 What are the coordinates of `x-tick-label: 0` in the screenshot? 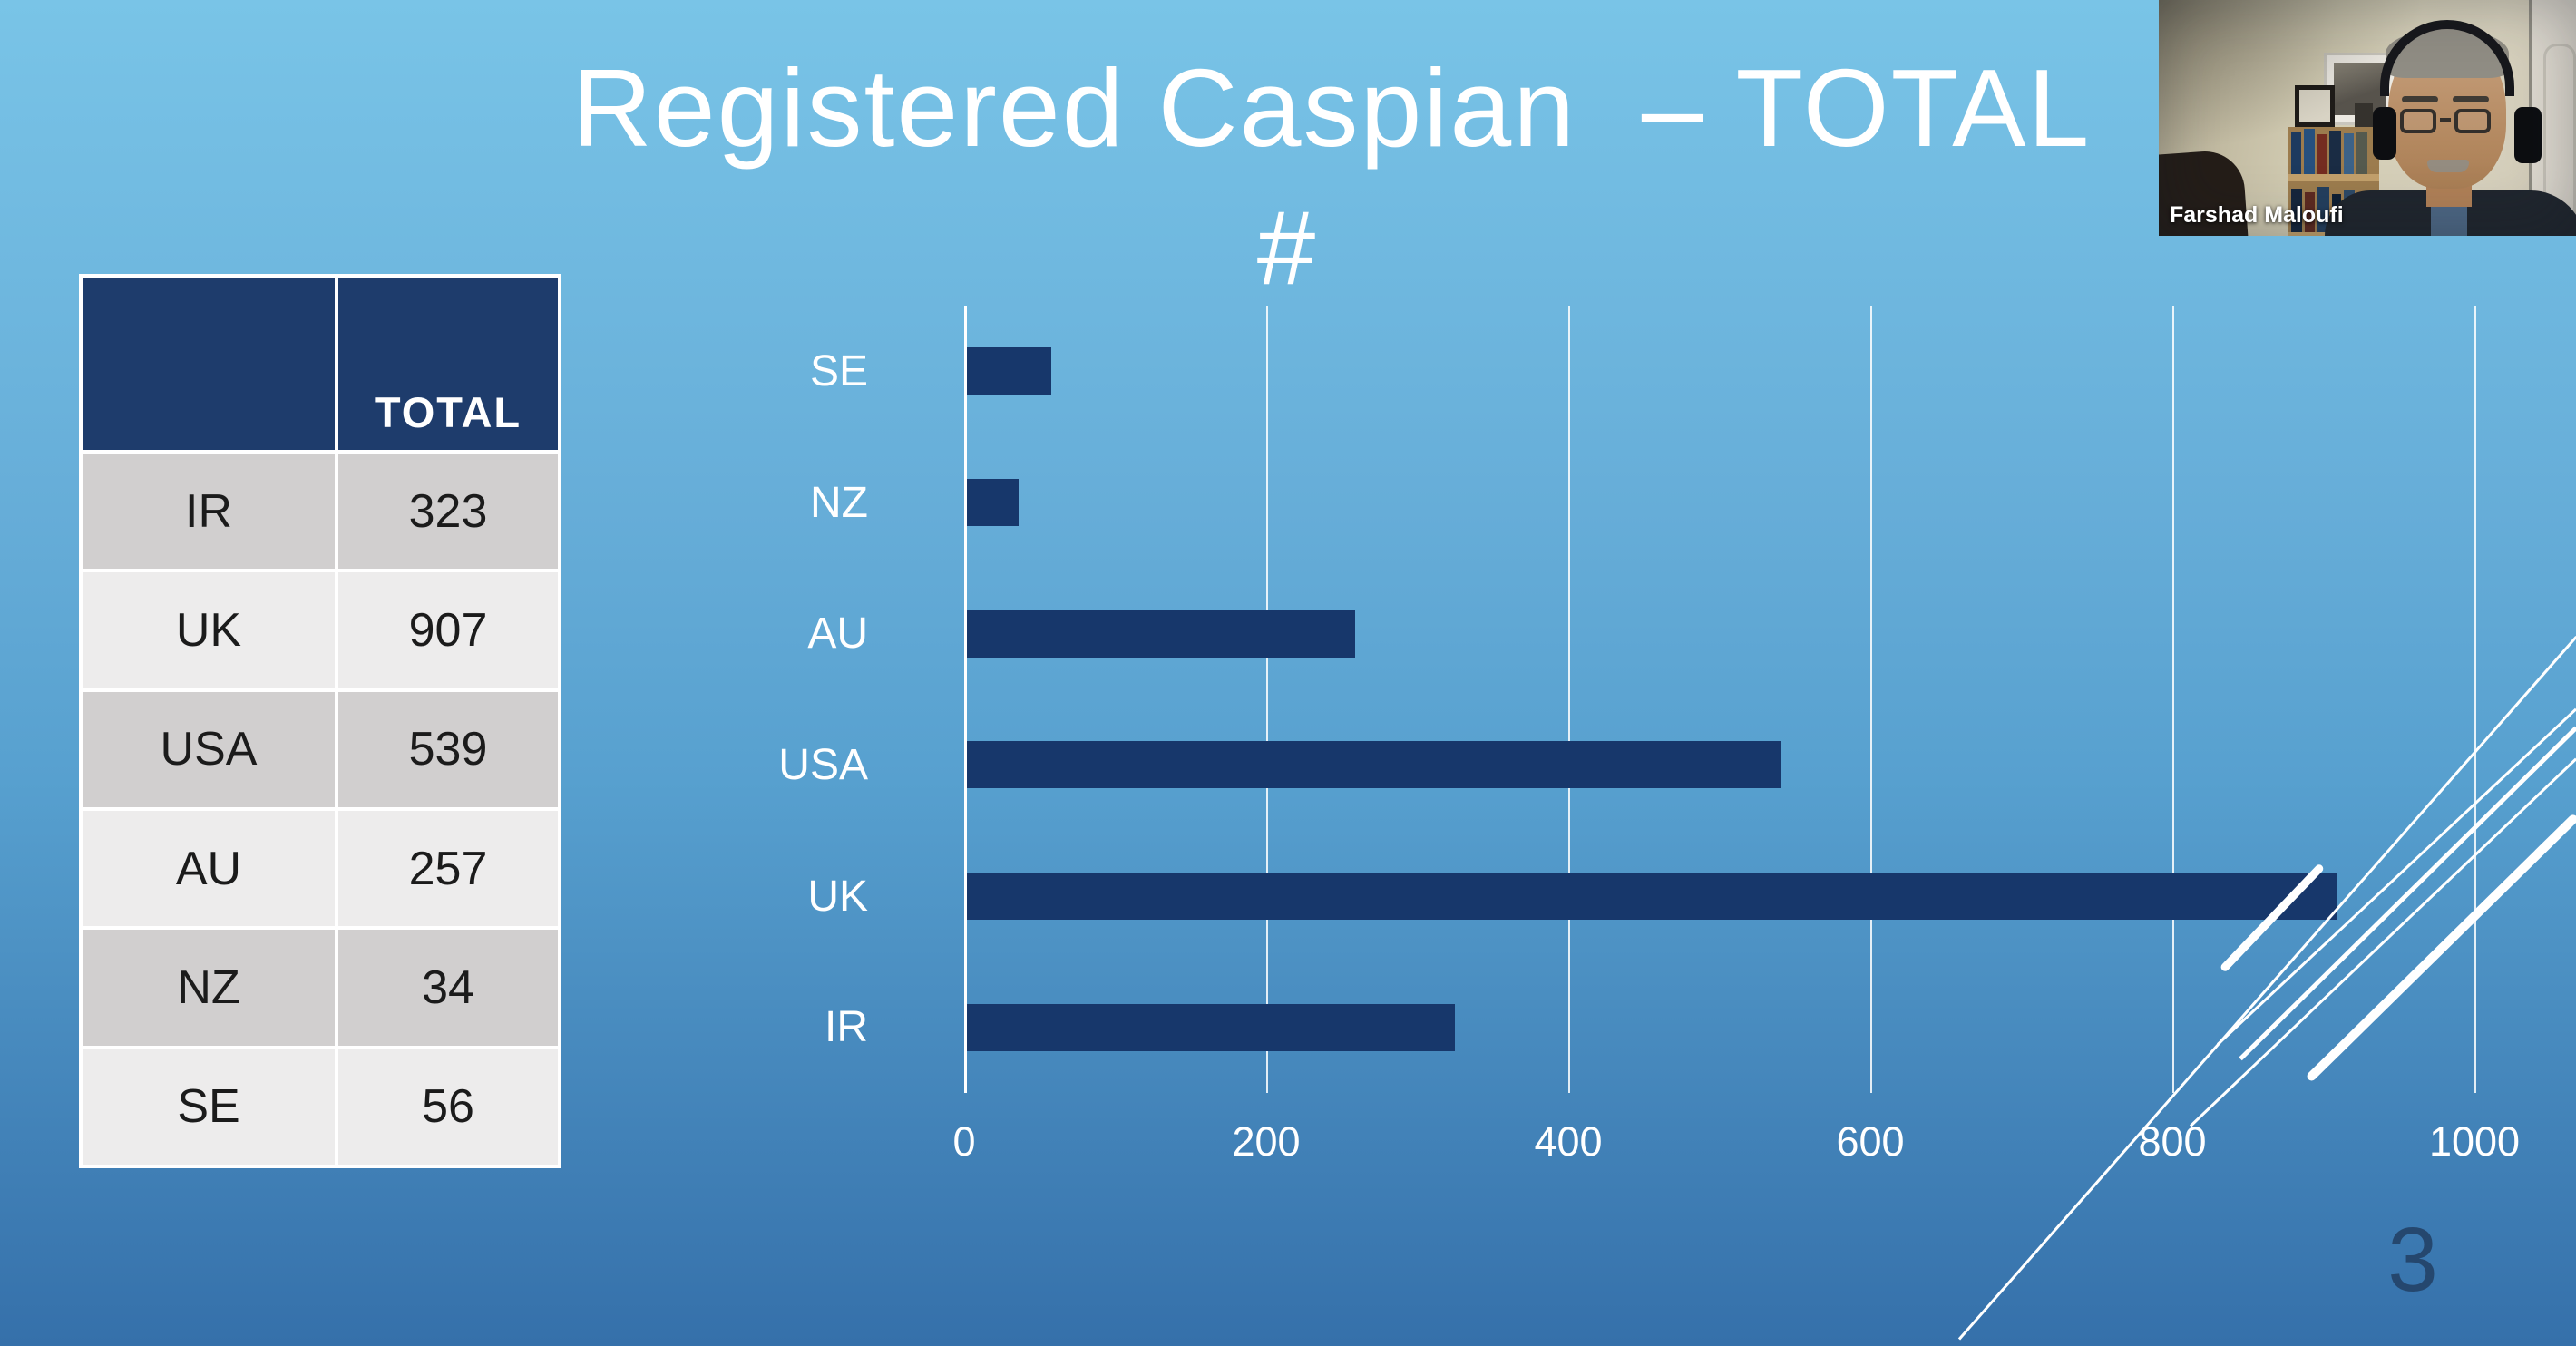 It's located at (964, 1141).